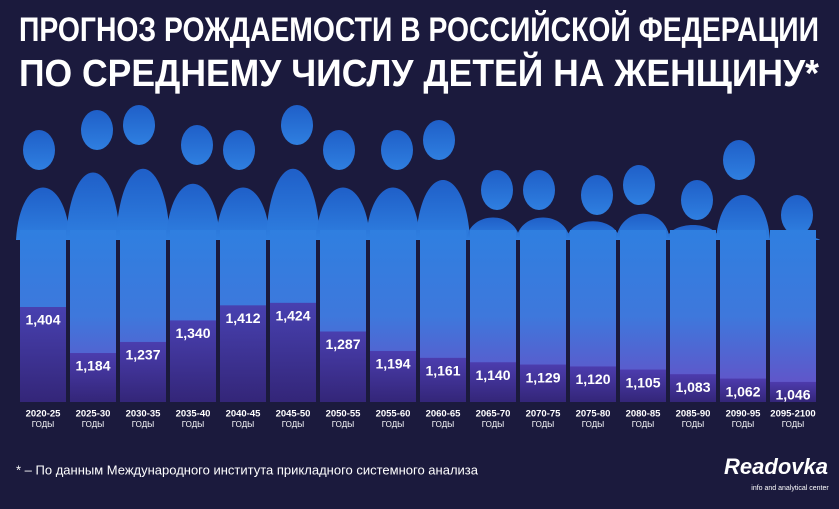  I want to click on value-label: 1,194, so click(392, 364).